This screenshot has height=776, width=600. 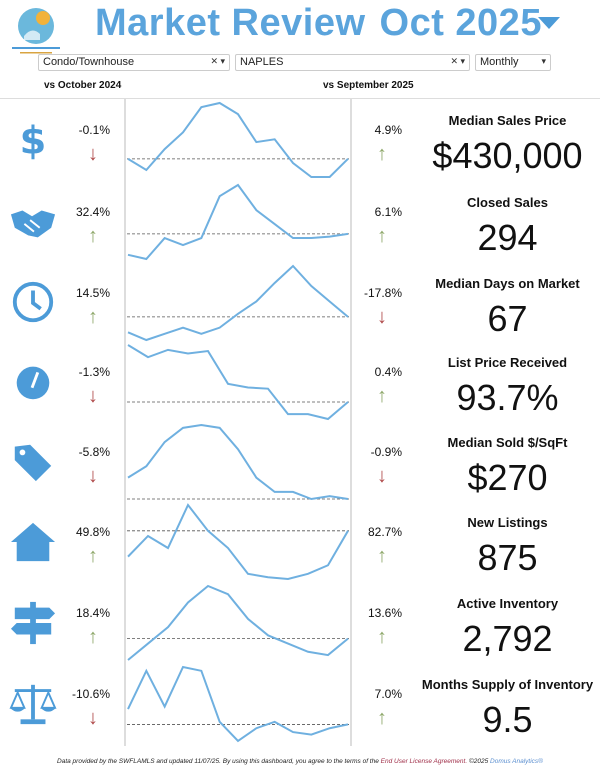 What do you see at coordinates (92, 532) in the screenshot?
I see `yoy-change: 49.8%` at bounding box center [92, 532].